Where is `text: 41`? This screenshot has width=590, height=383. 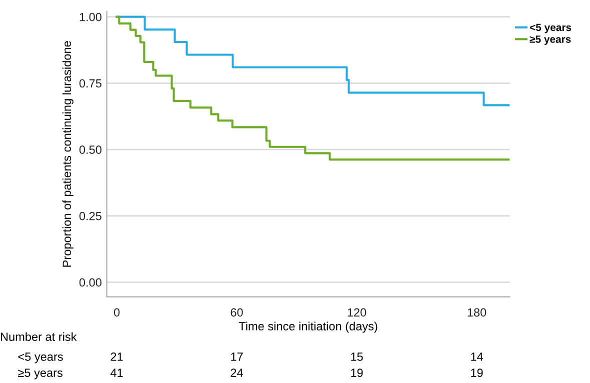 text: 41 is located at coordinates (116, 372).